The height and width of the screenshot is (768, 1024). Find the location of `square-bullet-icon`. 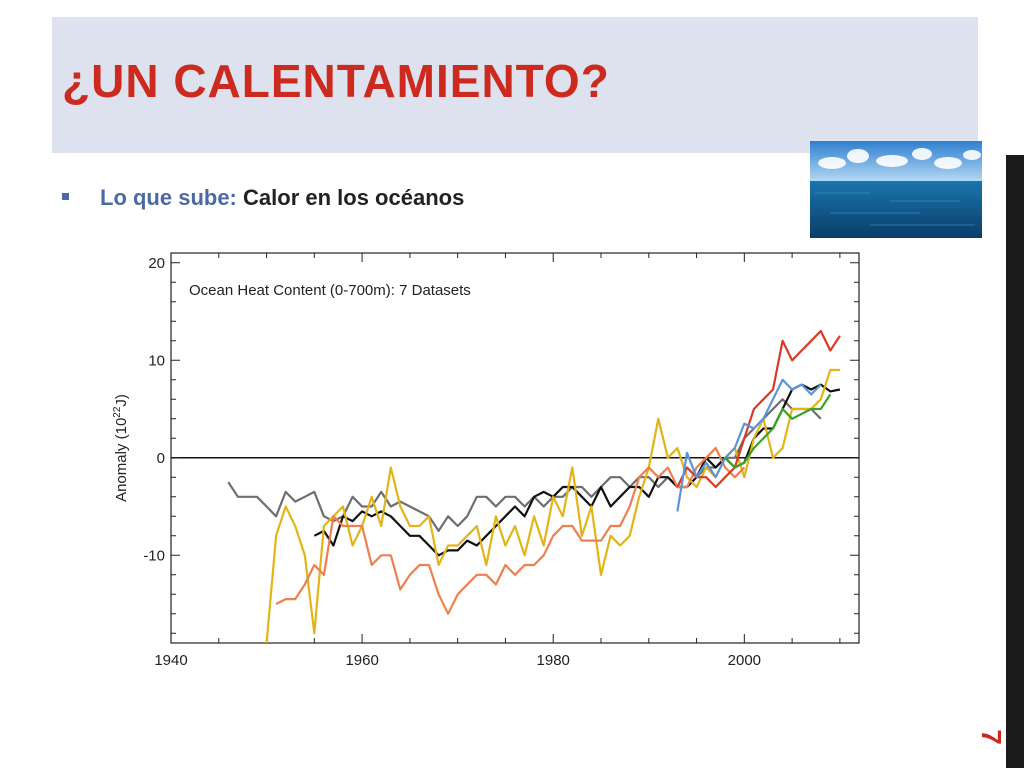

square-bullet-icon is located at coordinates (65, 196).